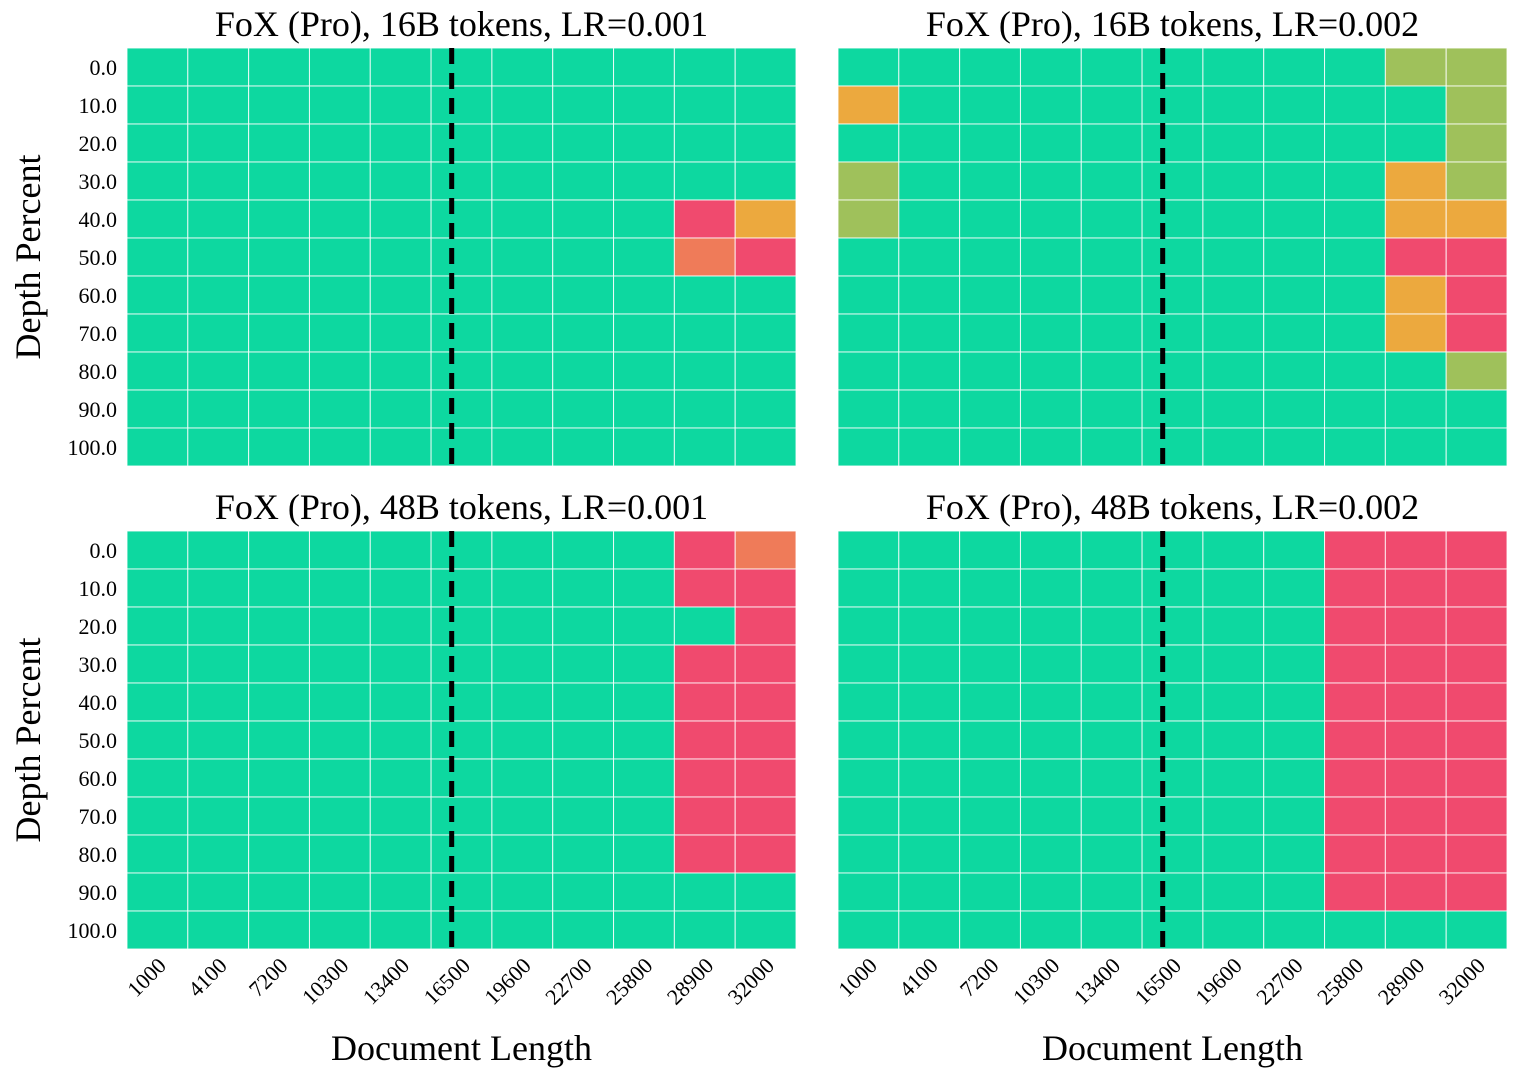 The height and width of the screenshot is (1080, 1522). What do you see at coordinates (1172, 1048) in the screenshot?
I see `x-axis-label: Document Length` at bounding box center [1172, 1048].